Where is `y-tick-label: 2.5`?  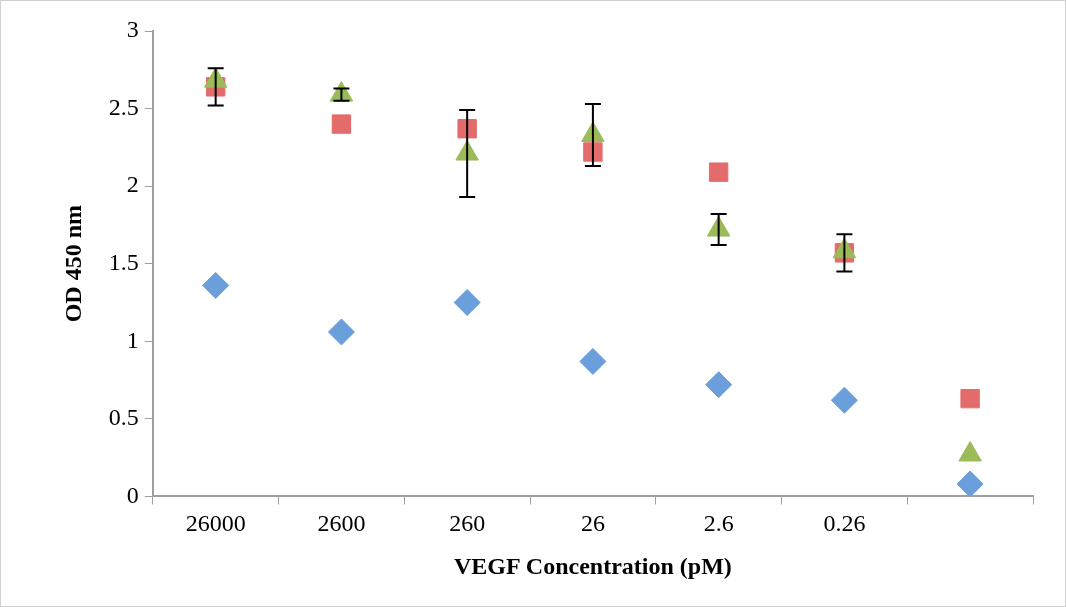
y-tick-label: 2.5 is located at coordinates (123, 106).